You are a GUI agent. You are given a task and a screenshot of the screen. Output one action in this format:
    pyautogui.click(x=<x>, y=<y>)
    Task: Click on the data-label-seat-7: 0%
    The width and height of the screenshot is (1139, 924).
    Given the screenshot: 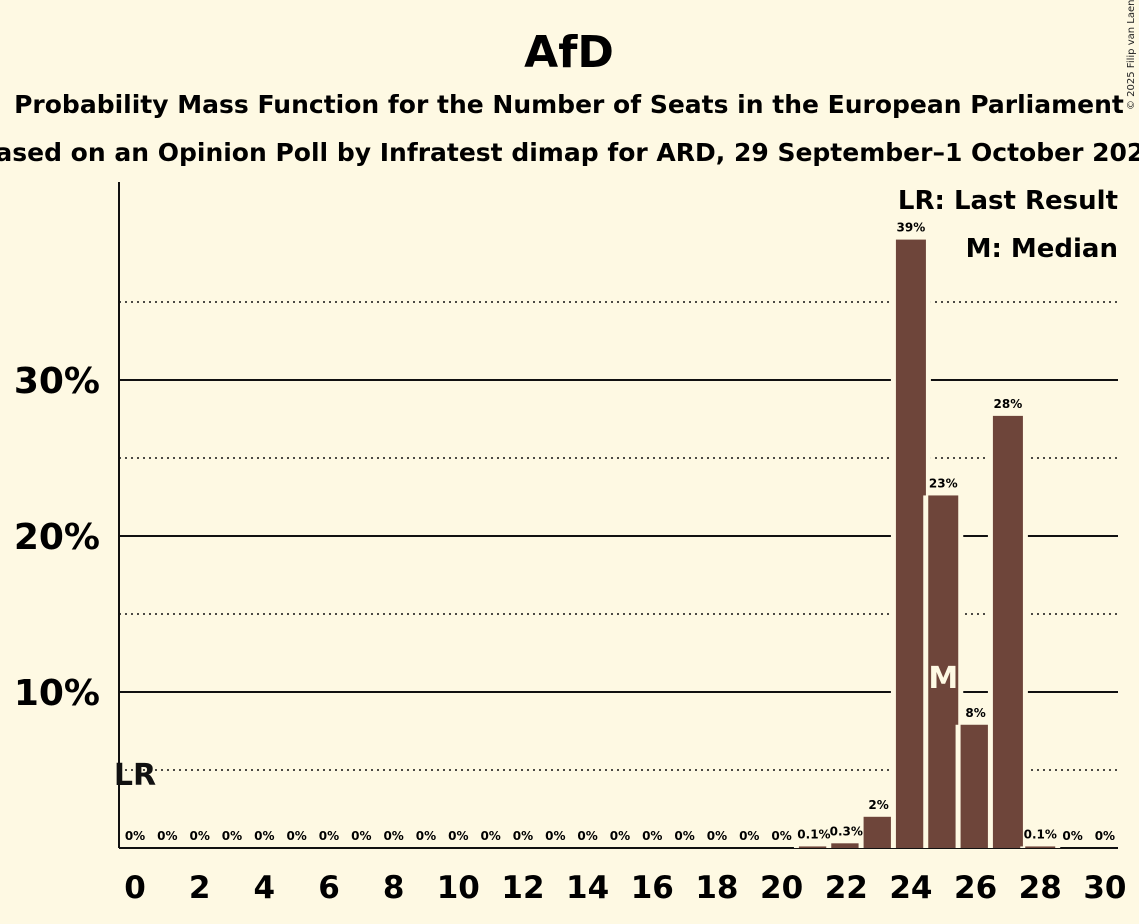 What is the action you would take?
    pyautogui.click(x=361, y=836)
    